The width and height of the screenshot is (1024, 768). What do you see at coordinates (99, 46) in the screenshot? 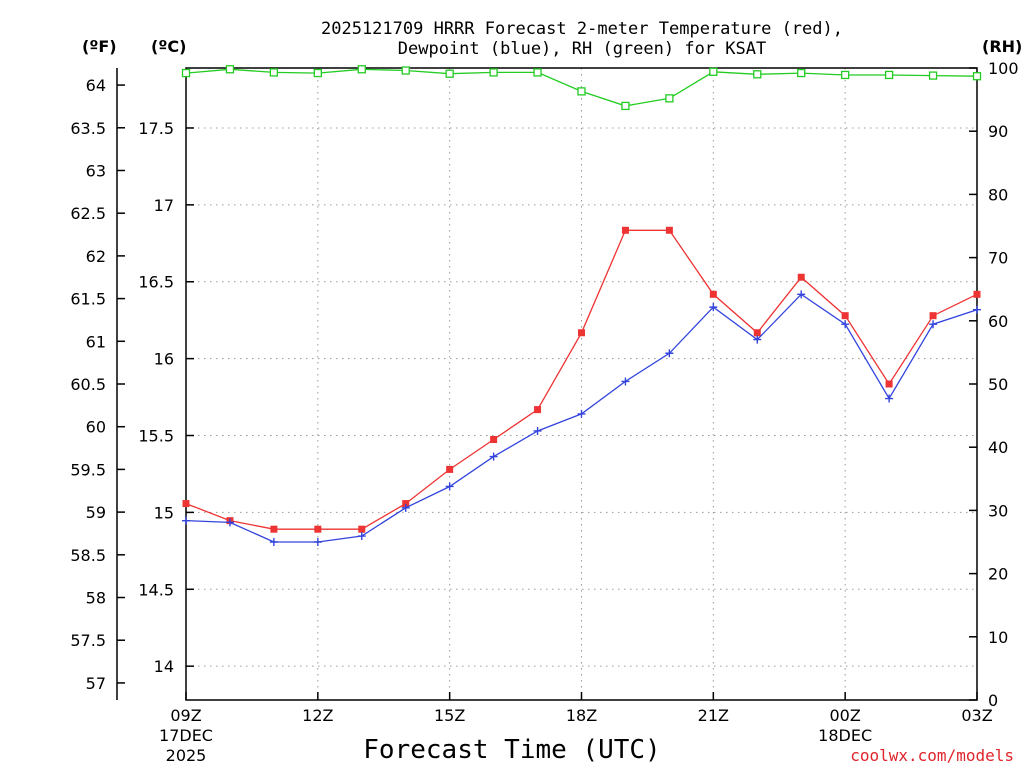
I see `fahrenheit-unit-label: (ºF)` at bounding box center [99, 46].